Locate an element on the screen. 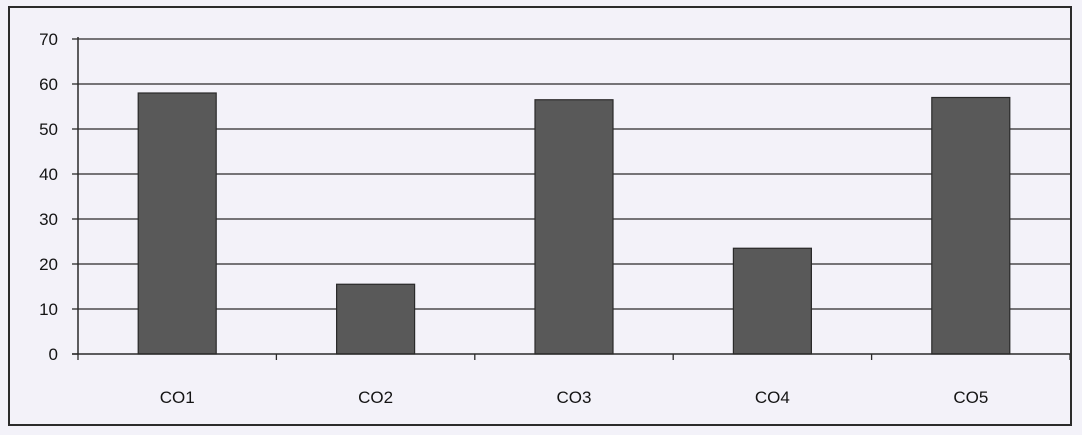 Image resolution: width=1082 pixels, height=435 pixels. bar-co5 is located at coordinates (971, 225).